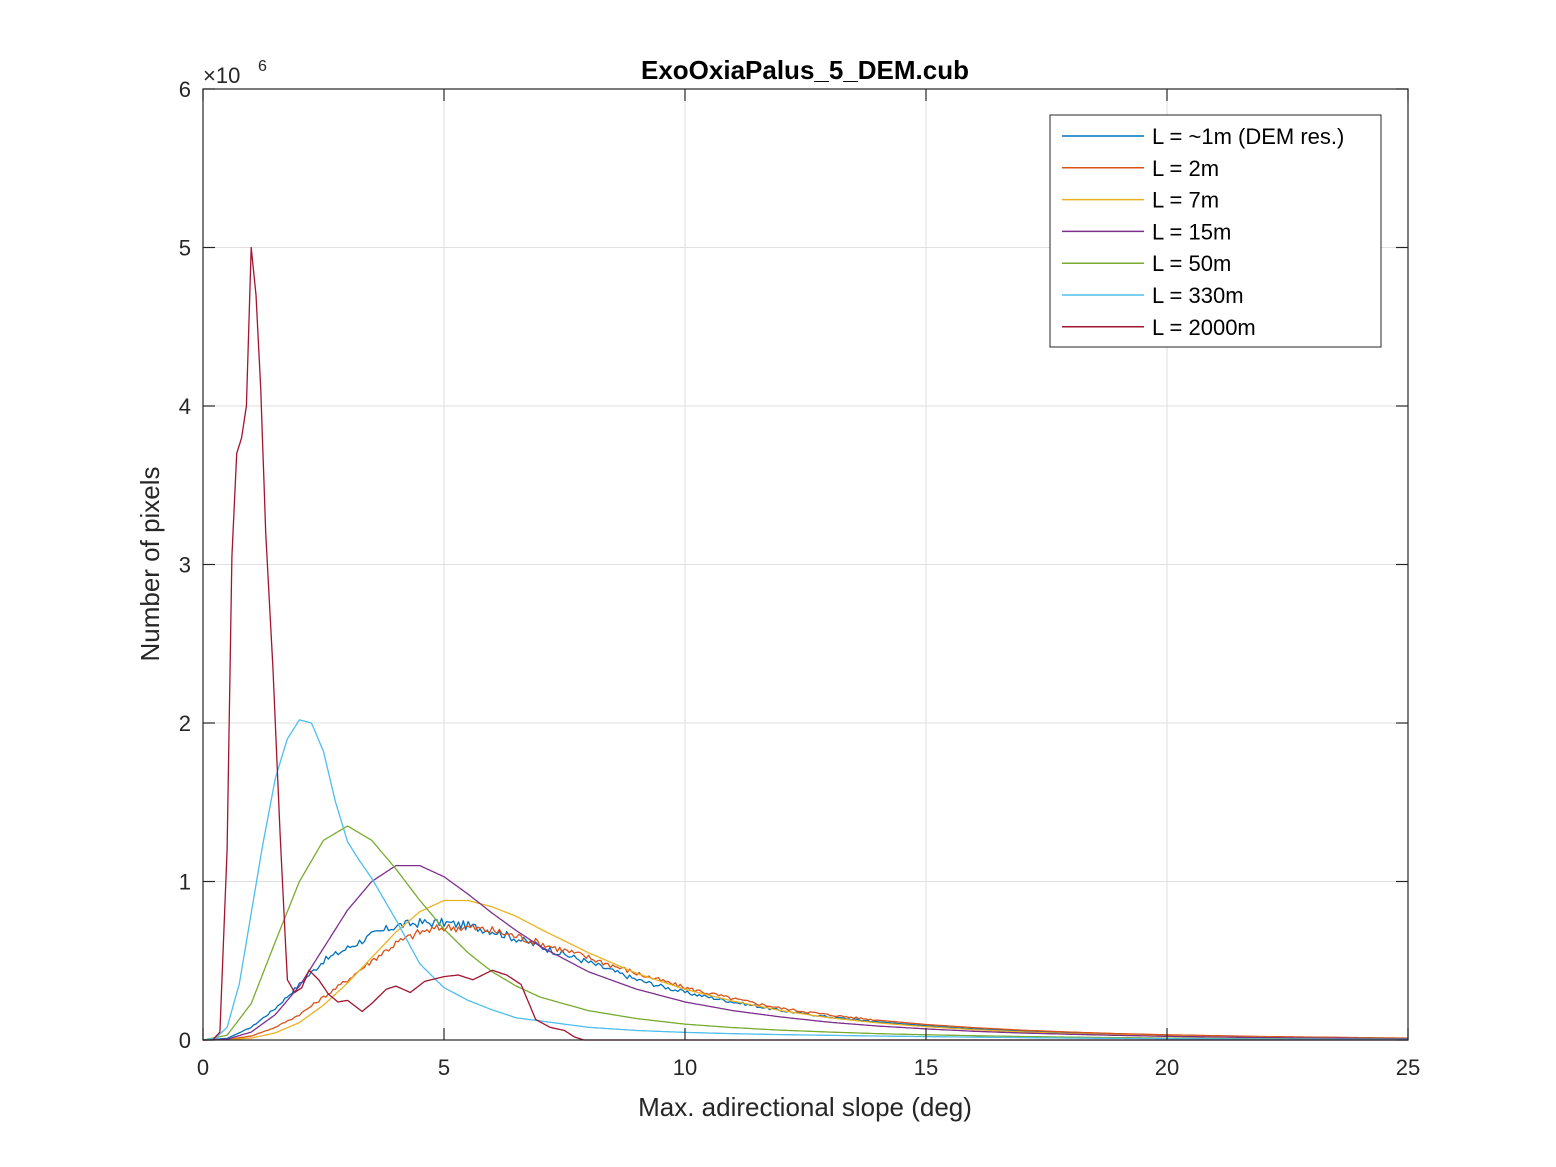  Describe the element at coordinates (926, 1067) in the screenshot. I see `x-tick-label: 15` at that location.